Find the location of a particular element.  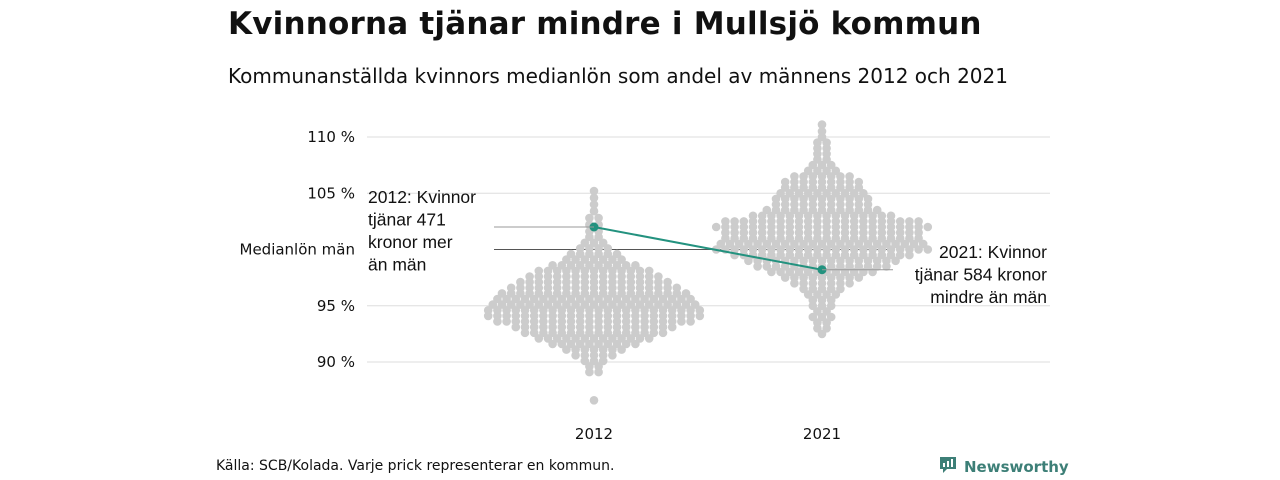

reference-line-label: Medianlön män is located at coordinates (298, 250).